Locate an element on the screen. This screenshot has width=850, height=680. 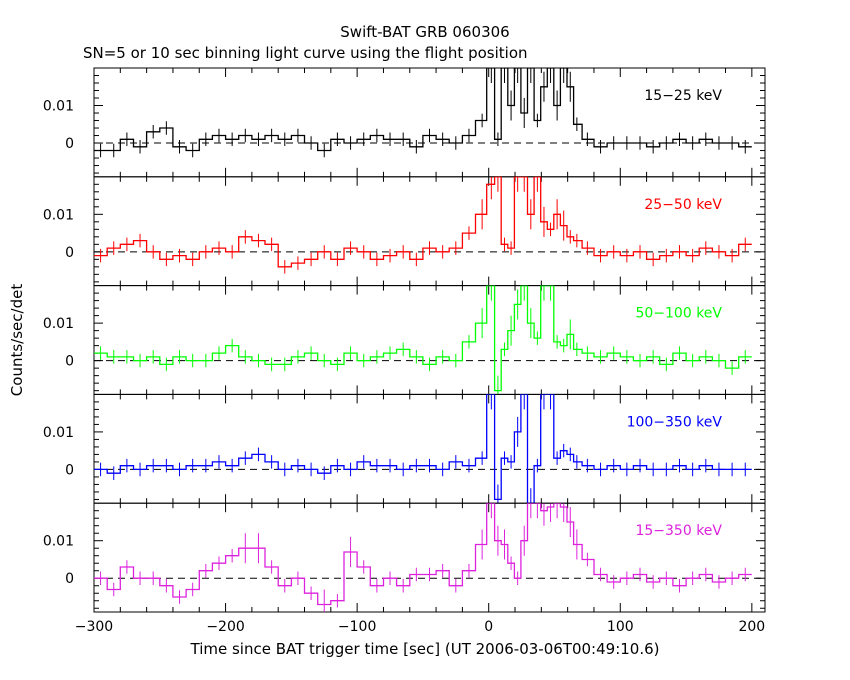
band-label: 100−350 keV is located at coordinates (675, 422).